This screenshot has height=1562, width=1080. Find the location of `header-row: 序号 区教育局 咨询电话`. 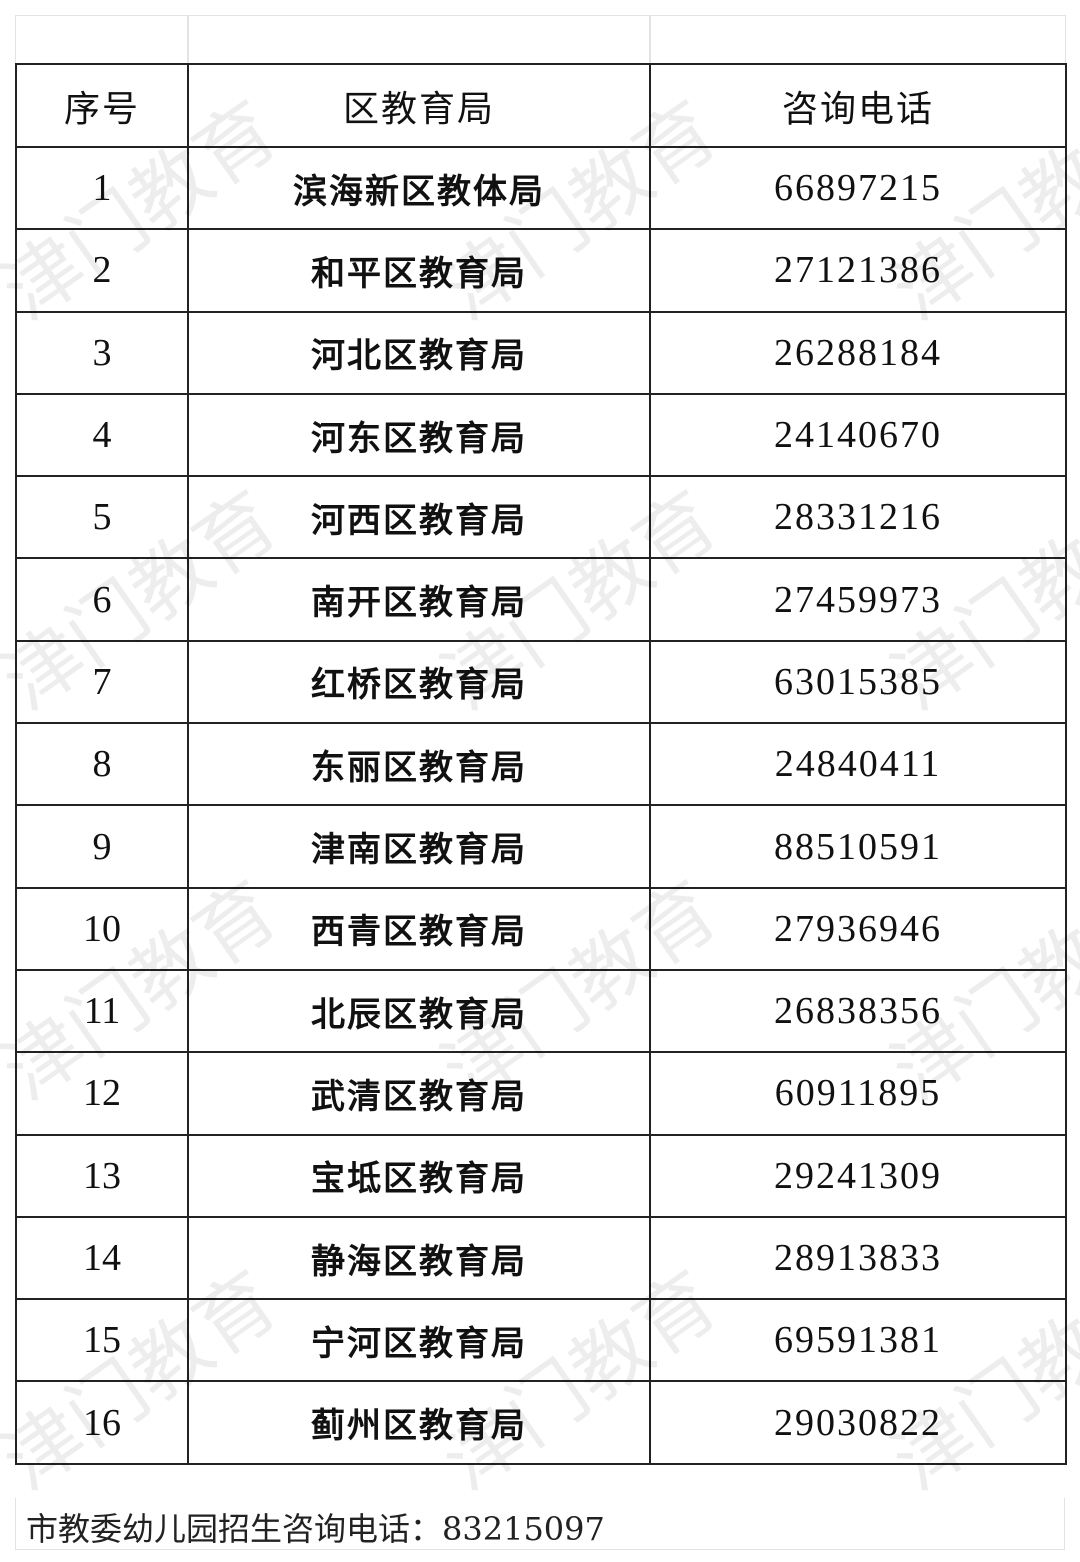

header-row: 序号 区教育局 咨询电话 is located at coordinates (541, 105).